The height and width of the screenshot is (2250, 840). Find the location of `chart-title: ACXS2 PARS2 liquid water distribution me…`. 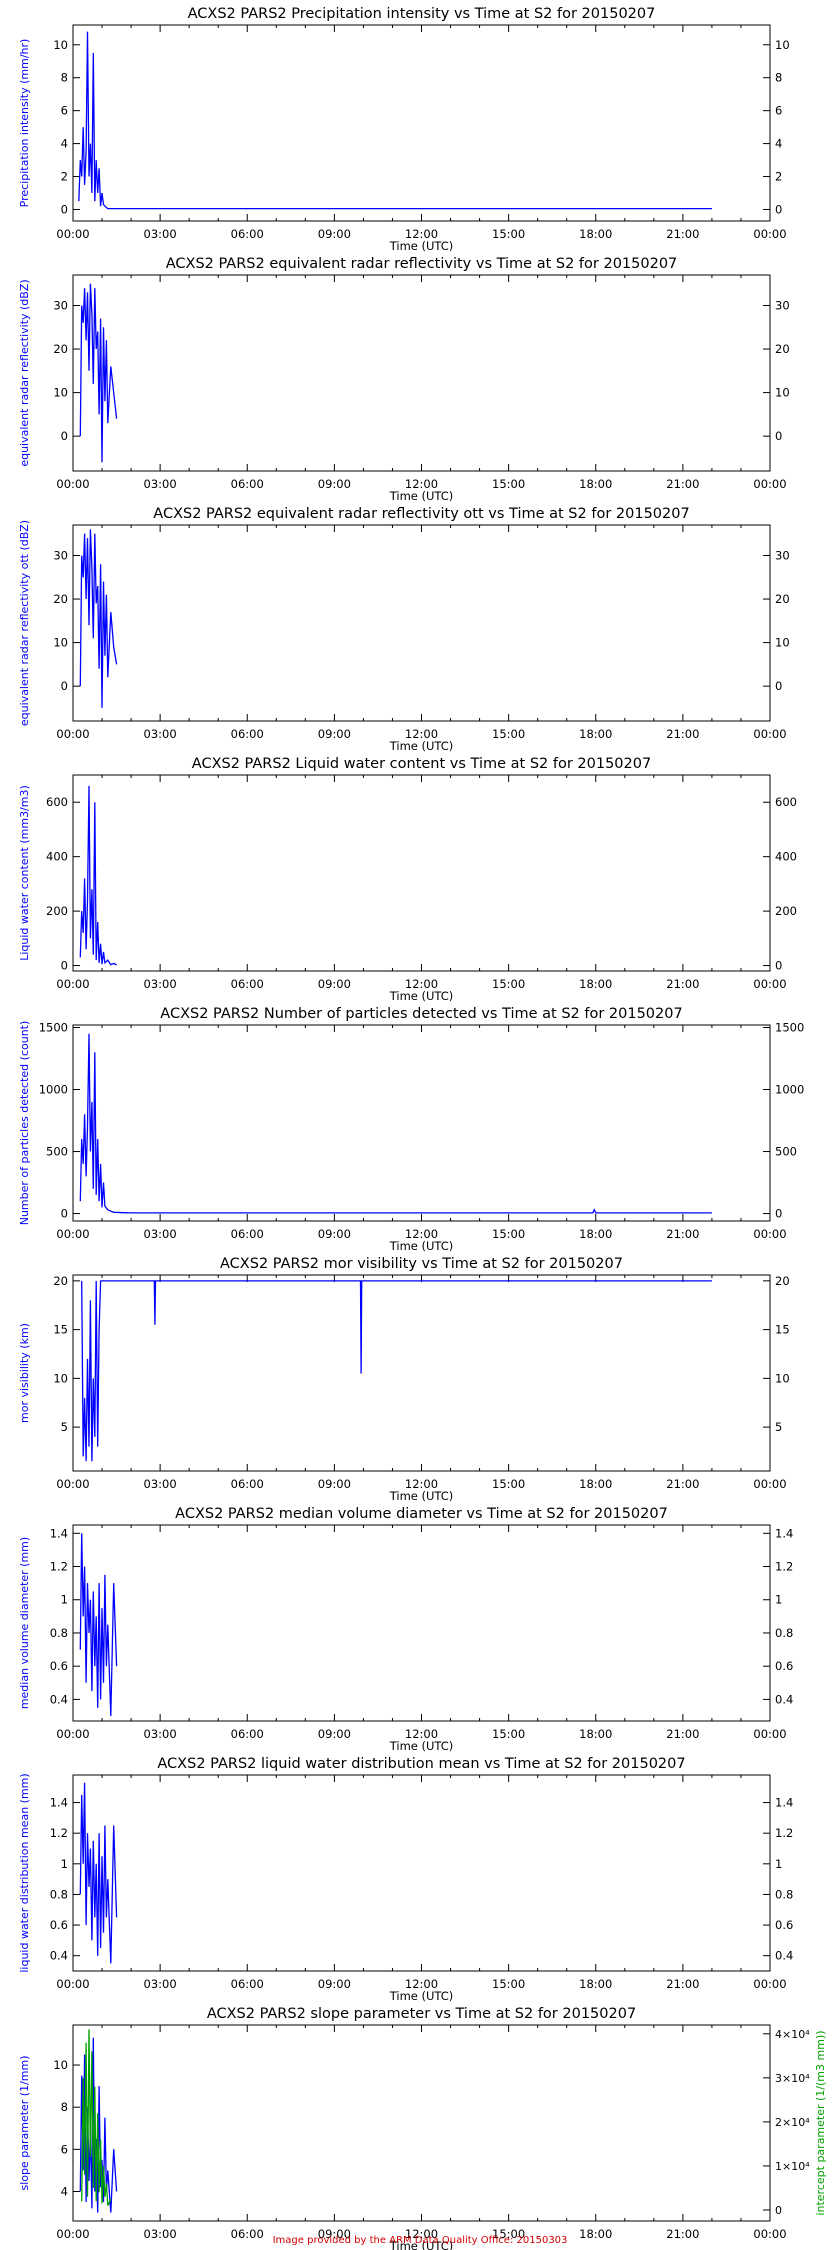

chart-title: ACXS2 PARS2 liquid water distribution me… is located at coordinates (421, 1764).